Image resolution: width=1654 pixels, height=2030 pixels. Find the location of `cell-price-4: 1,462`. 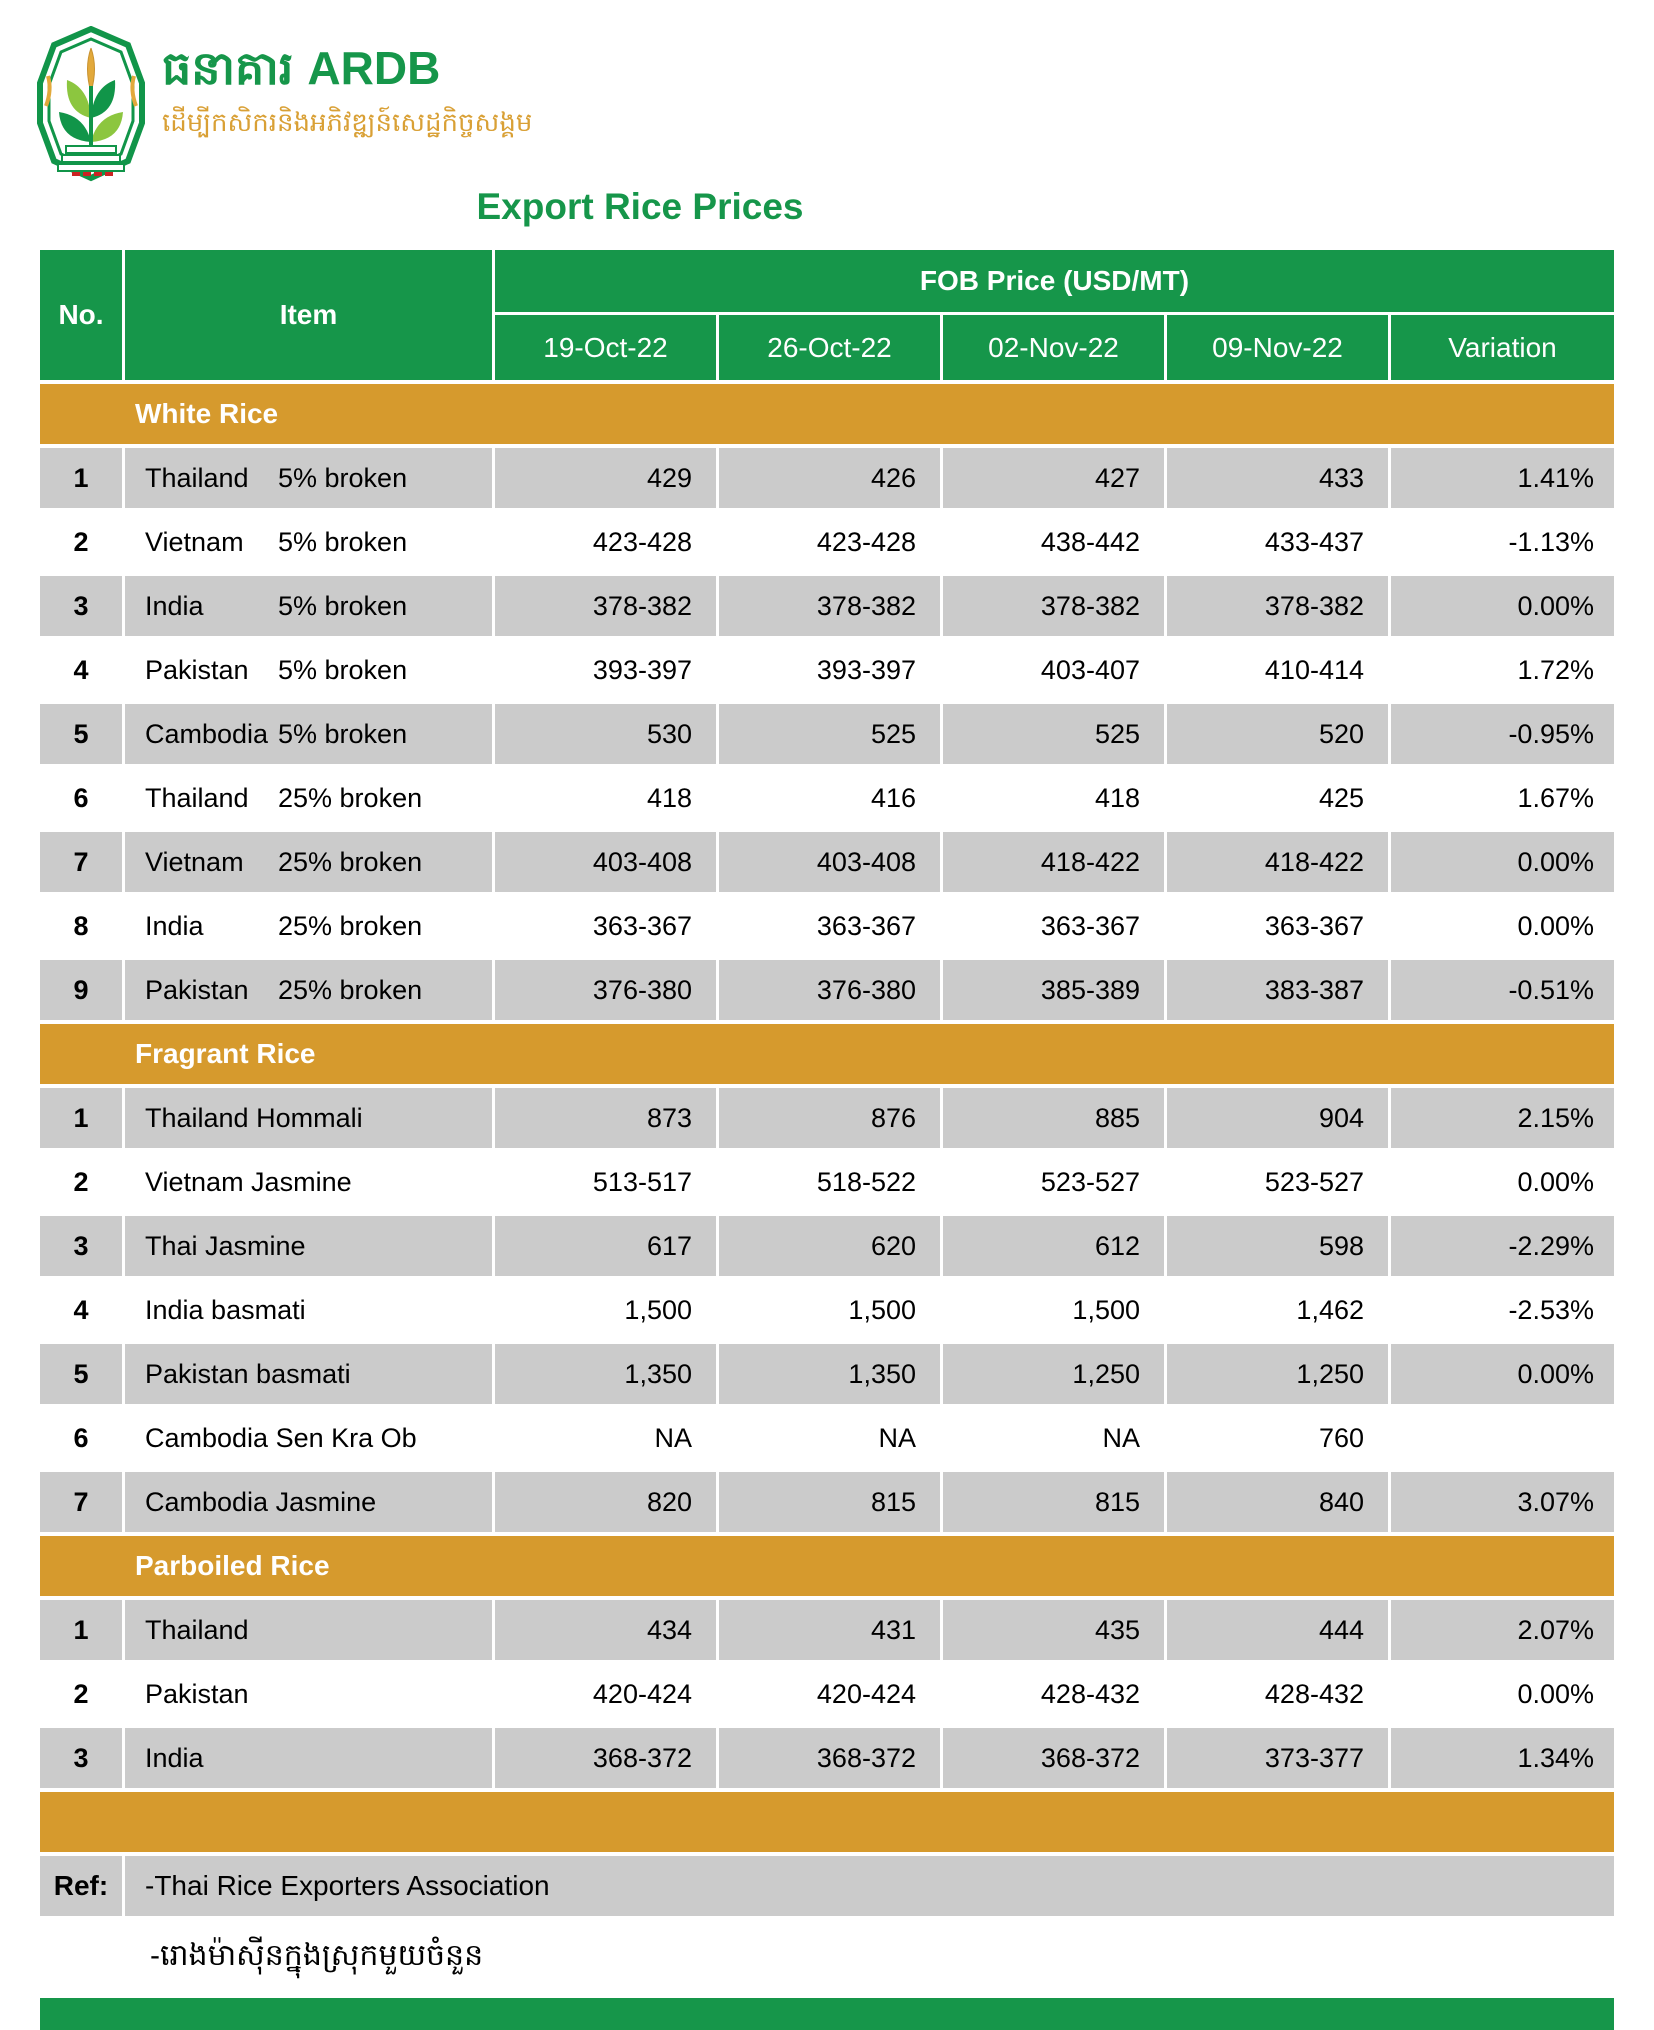

cell-price-4: 1,462 is located at coordinates (1279, 1310).